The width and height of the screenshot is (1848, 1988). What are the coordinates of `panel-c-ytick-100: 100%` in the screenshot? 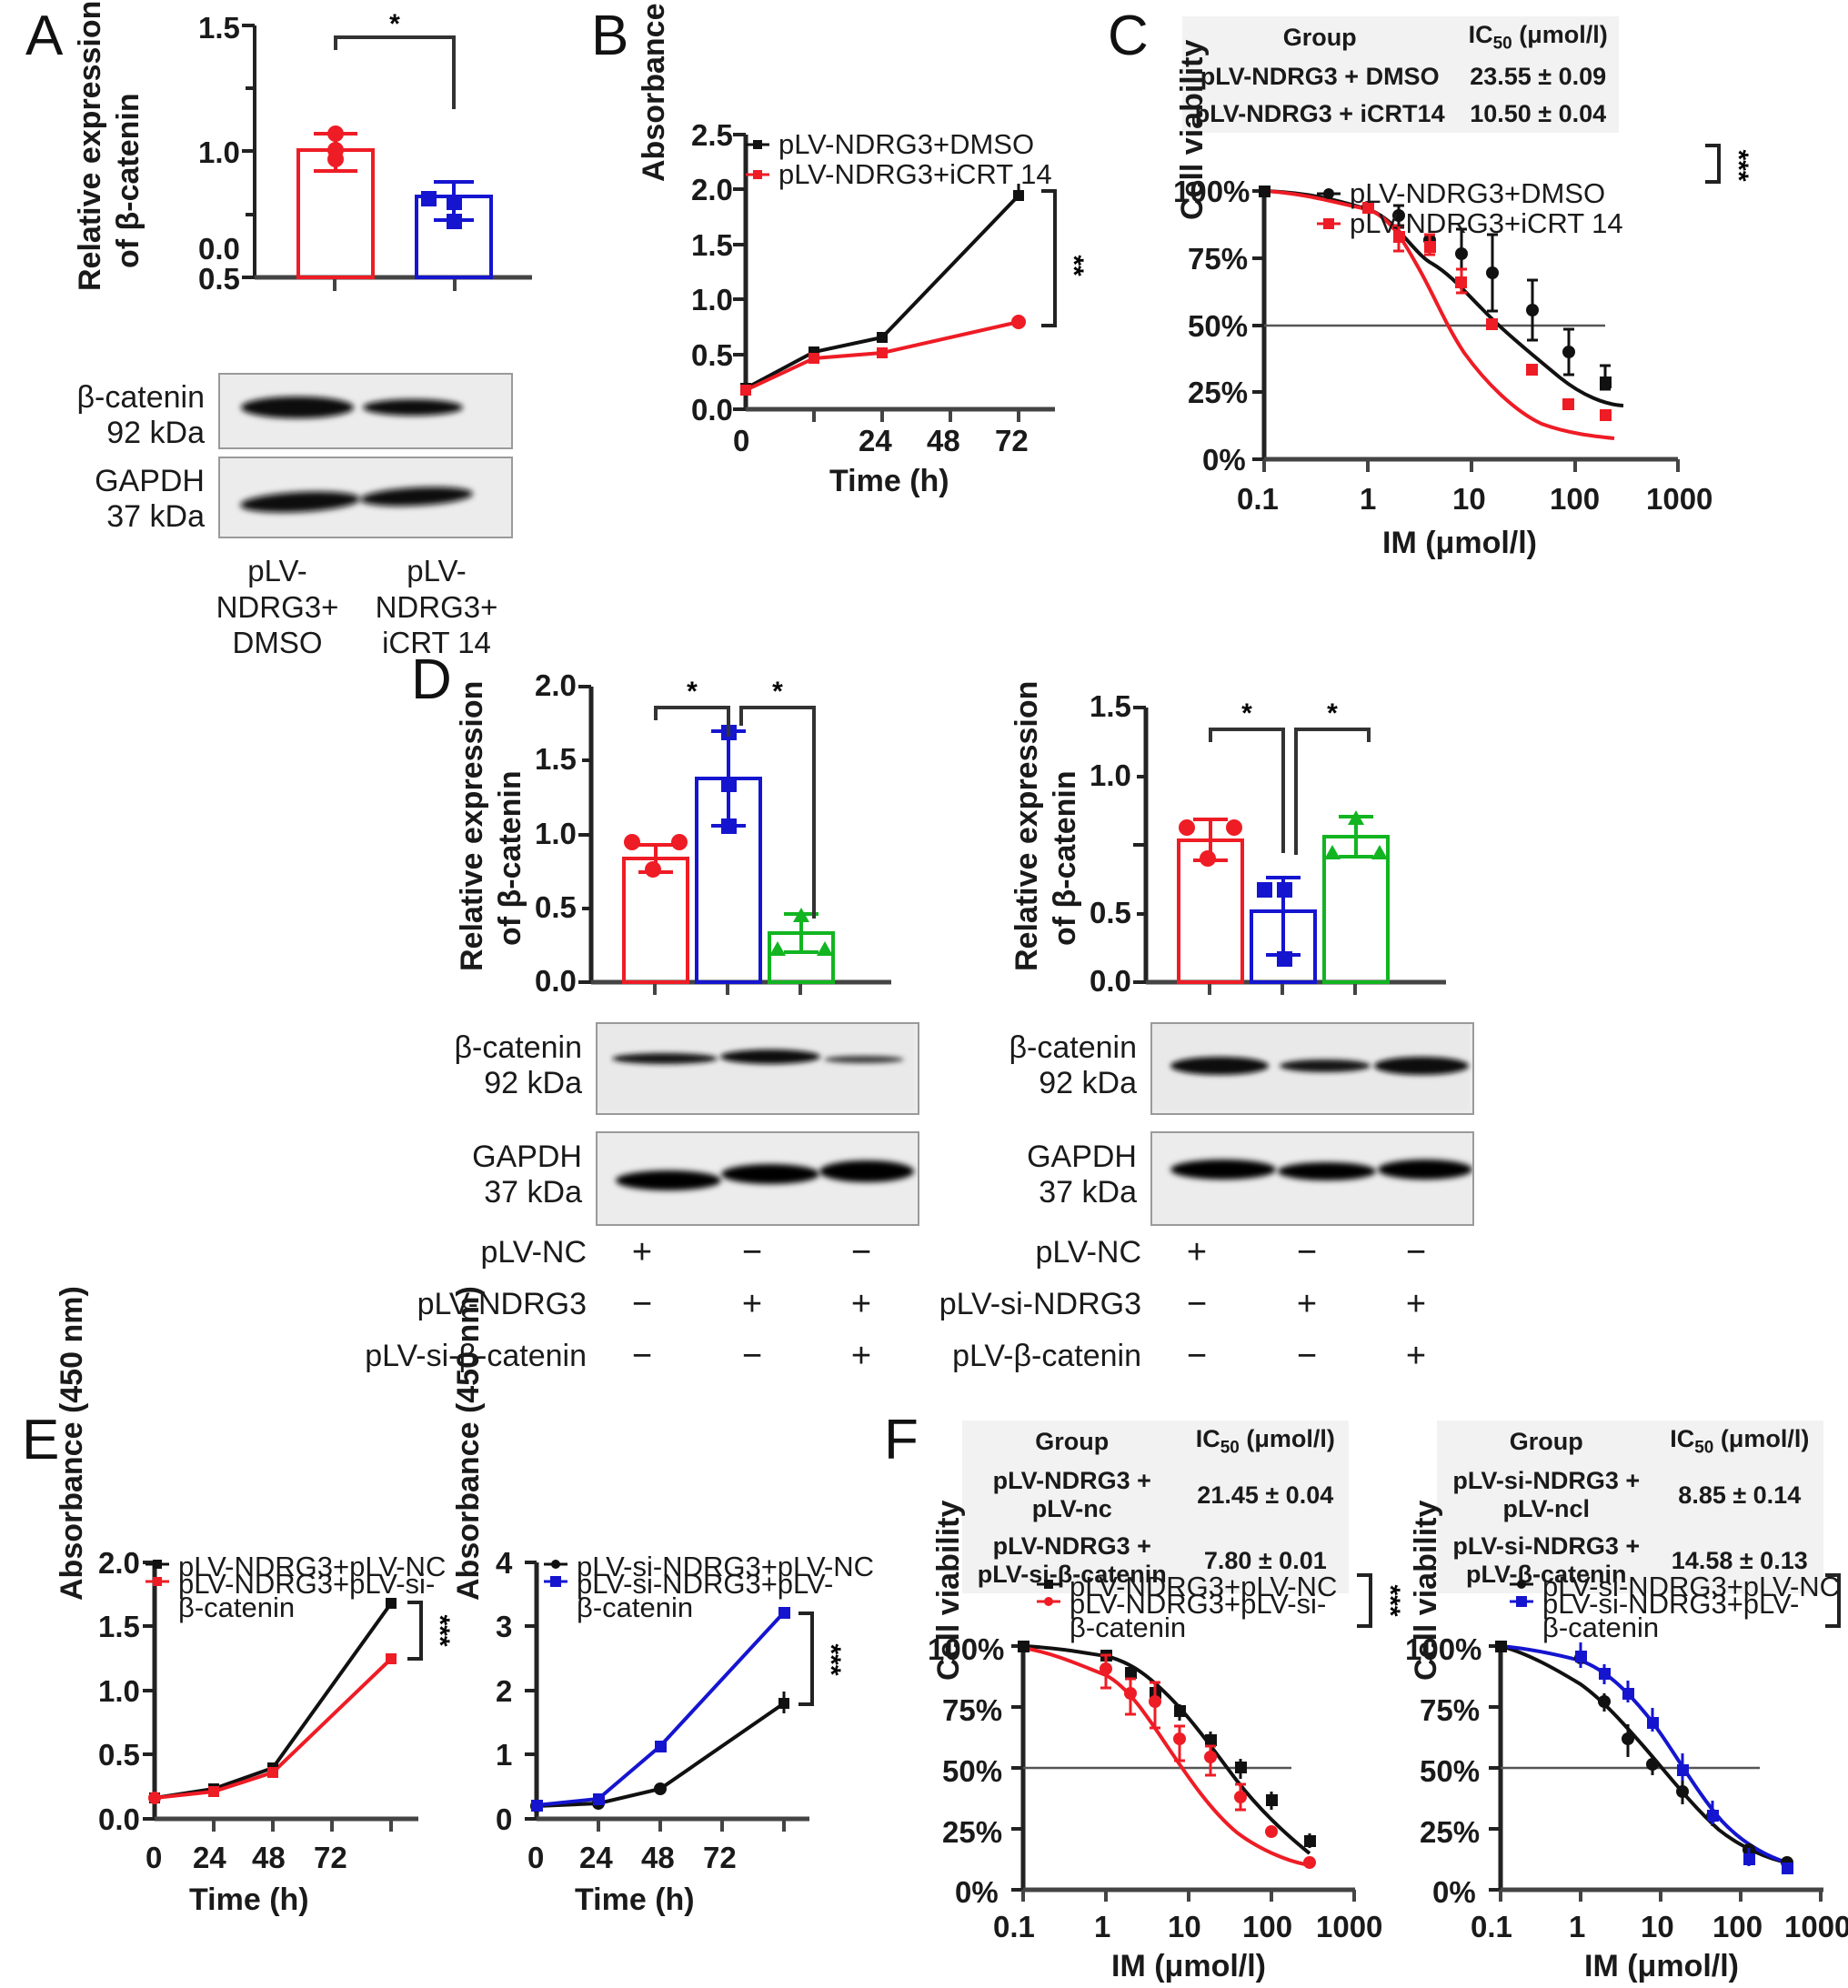 It's located at (1212, 191).